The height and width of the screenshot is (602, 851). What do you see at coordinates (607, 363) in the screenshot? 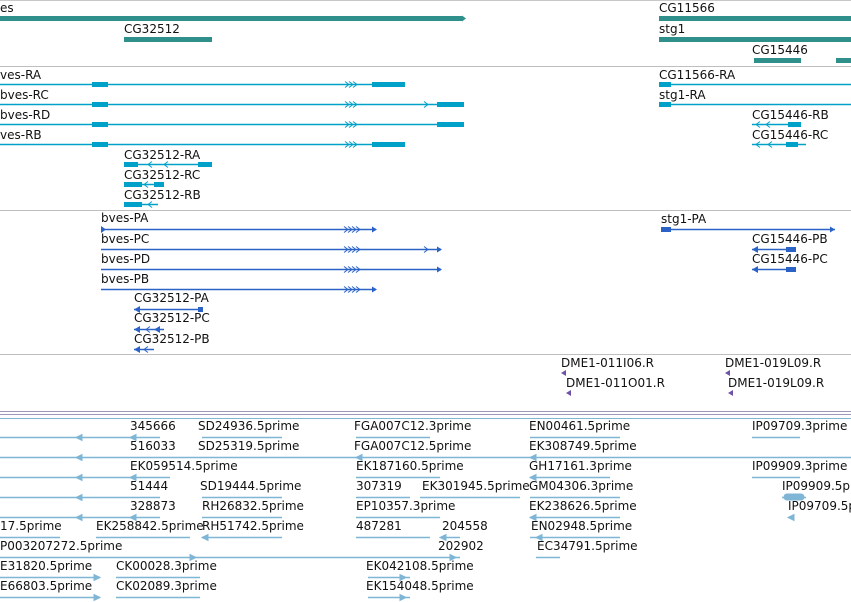
I see `oligo-label-011i06: DME1-011I06.R` at bounding box center [607, 363].